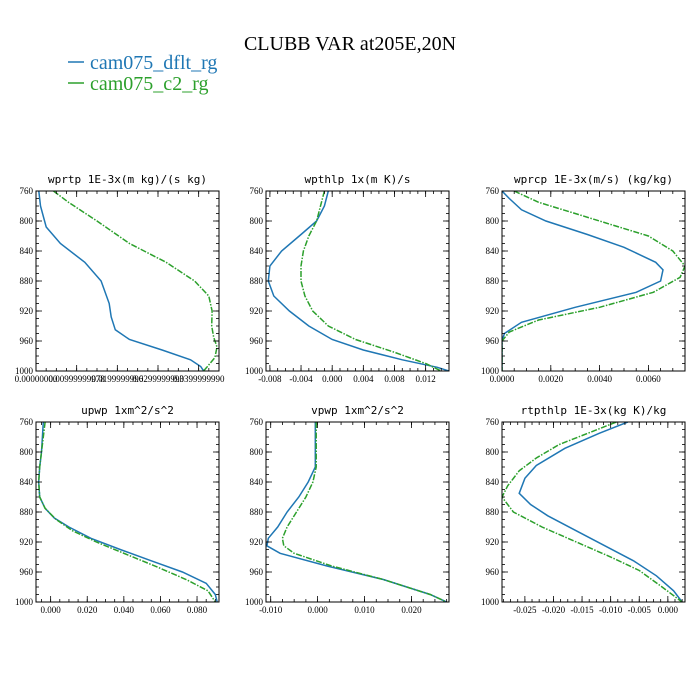 This screenshot has height=700, width=700. I want to click on figure-title: CLUBB VAR at205E,20N, so click(350, 44).